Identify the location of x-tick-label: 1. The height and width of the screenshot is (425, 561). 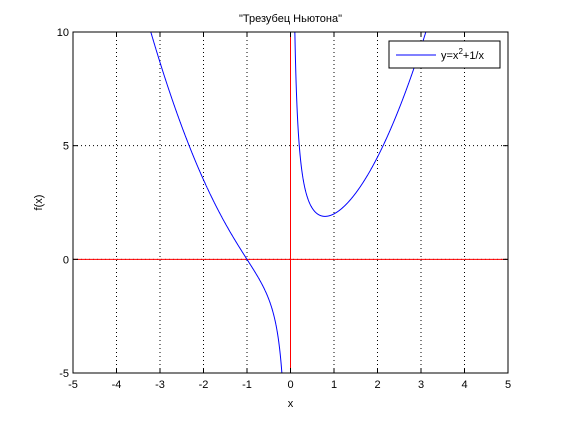
(334, 385).